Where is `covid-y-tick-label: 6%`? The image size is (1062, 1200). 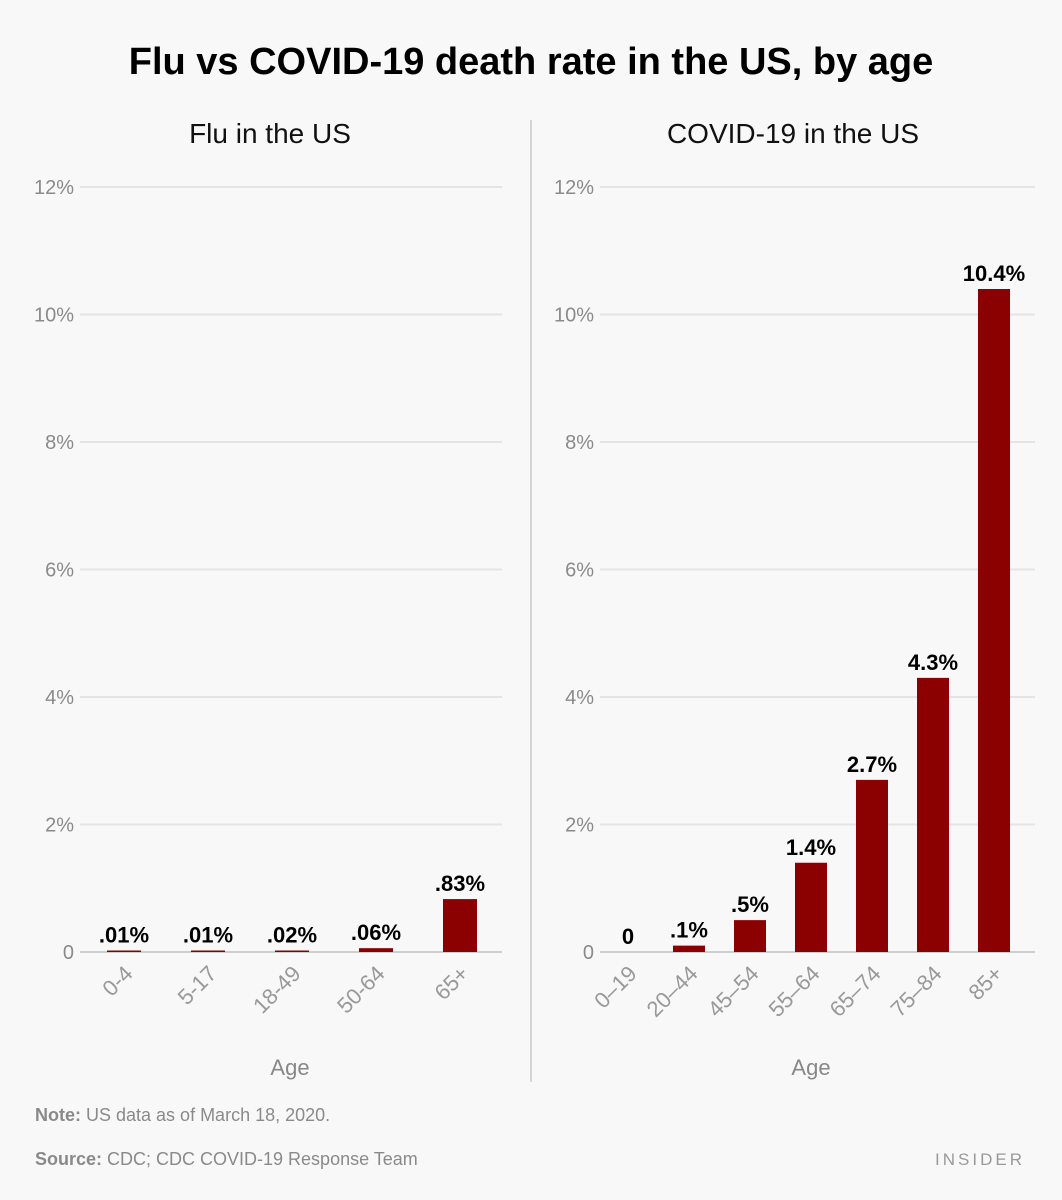
covid-y-tick-label: 6% is located at coordinates (579, 571).